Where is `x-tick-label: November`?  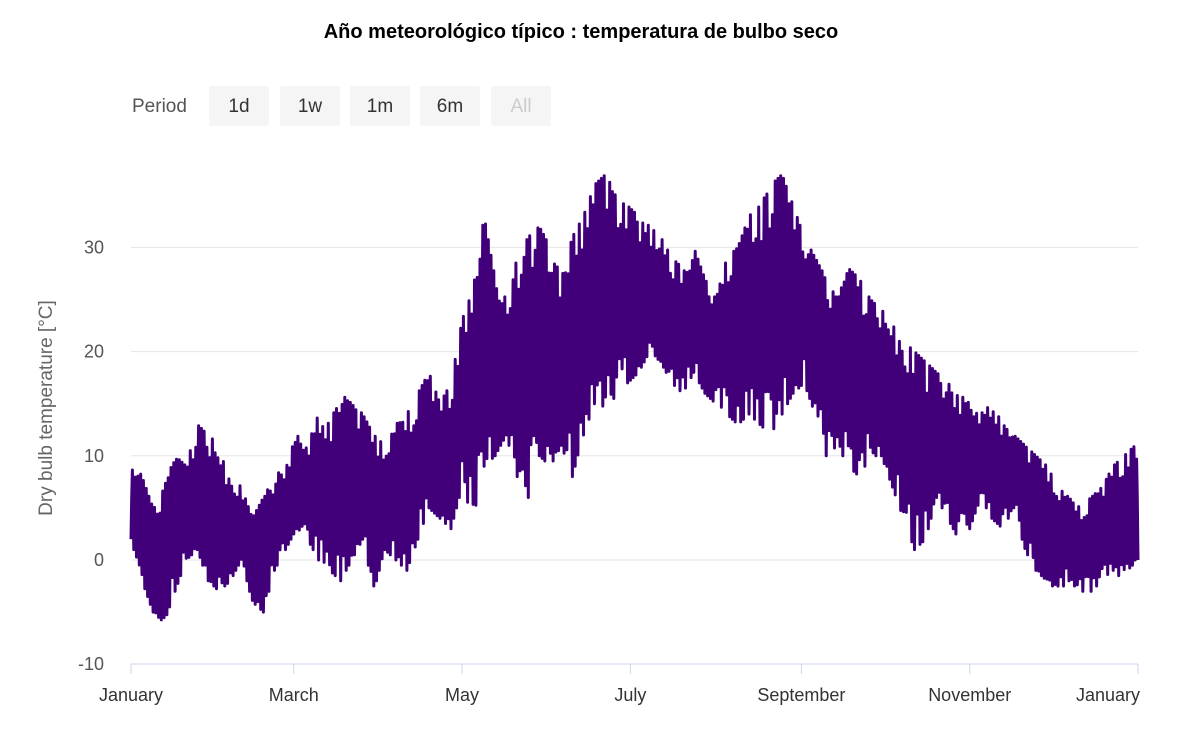 x-tick-label: November is located at coordinates (969, 695).